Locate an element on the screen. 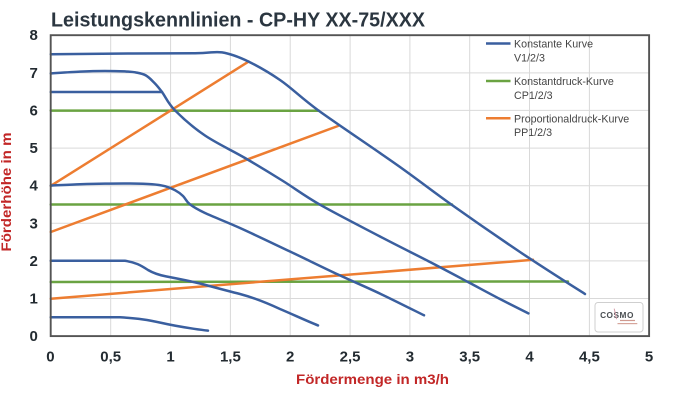  svg-text: CP1/2/3 is located at coordinates (533, 96).